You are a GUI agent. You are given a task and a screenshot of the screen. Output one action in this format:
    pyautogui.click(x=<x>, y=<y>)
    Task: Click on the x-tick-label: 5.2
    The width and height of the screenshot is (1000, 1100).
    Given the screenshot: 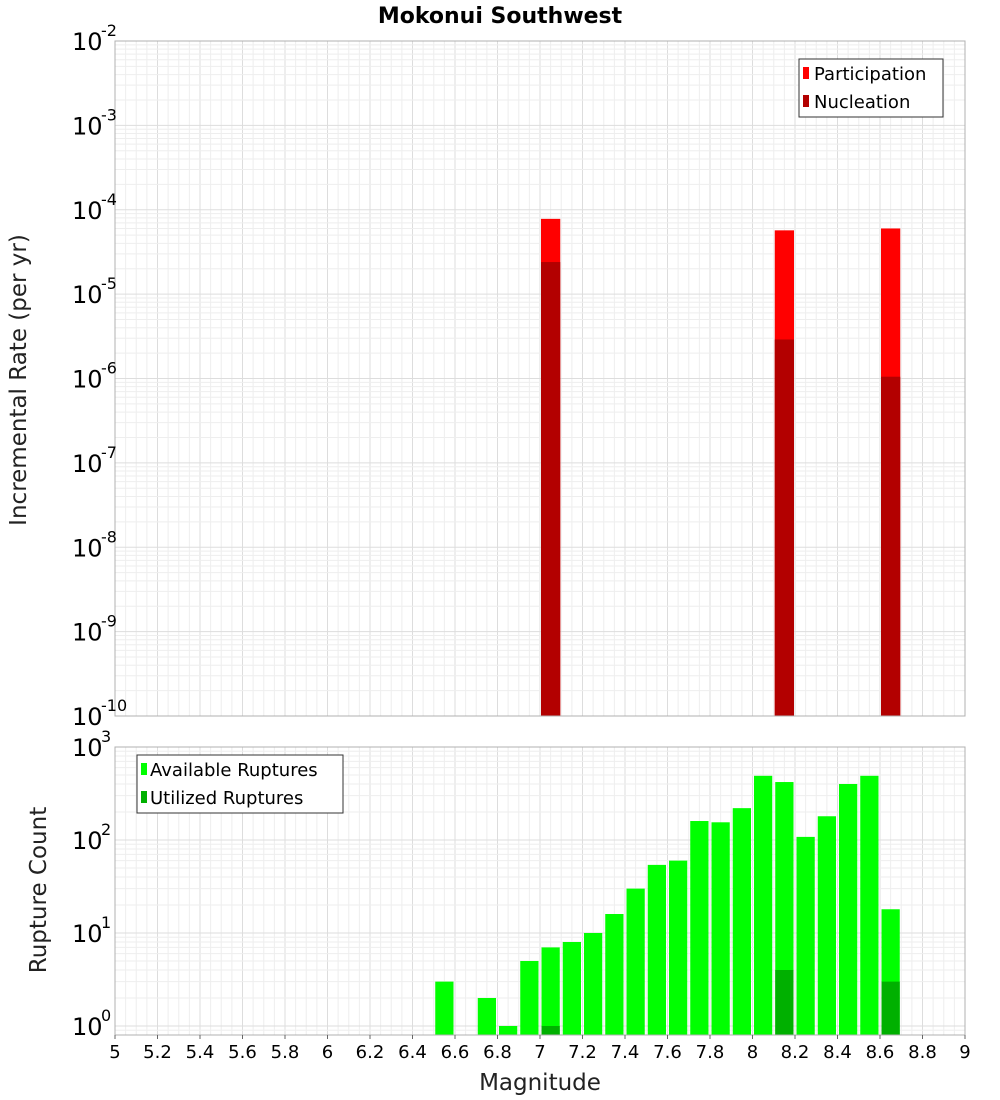 What is the action you would take?
    pyautogui.click(x=157, y=1052)
    